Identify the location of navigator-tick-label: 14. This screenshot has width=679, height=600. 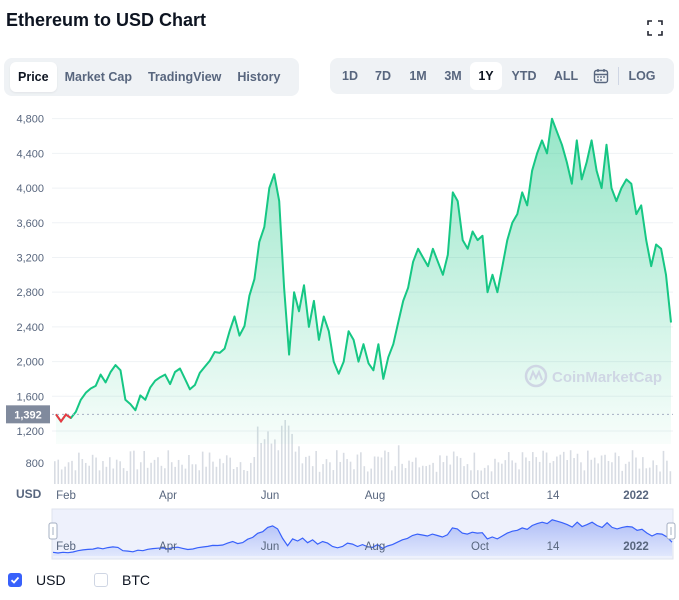
(553, 547).